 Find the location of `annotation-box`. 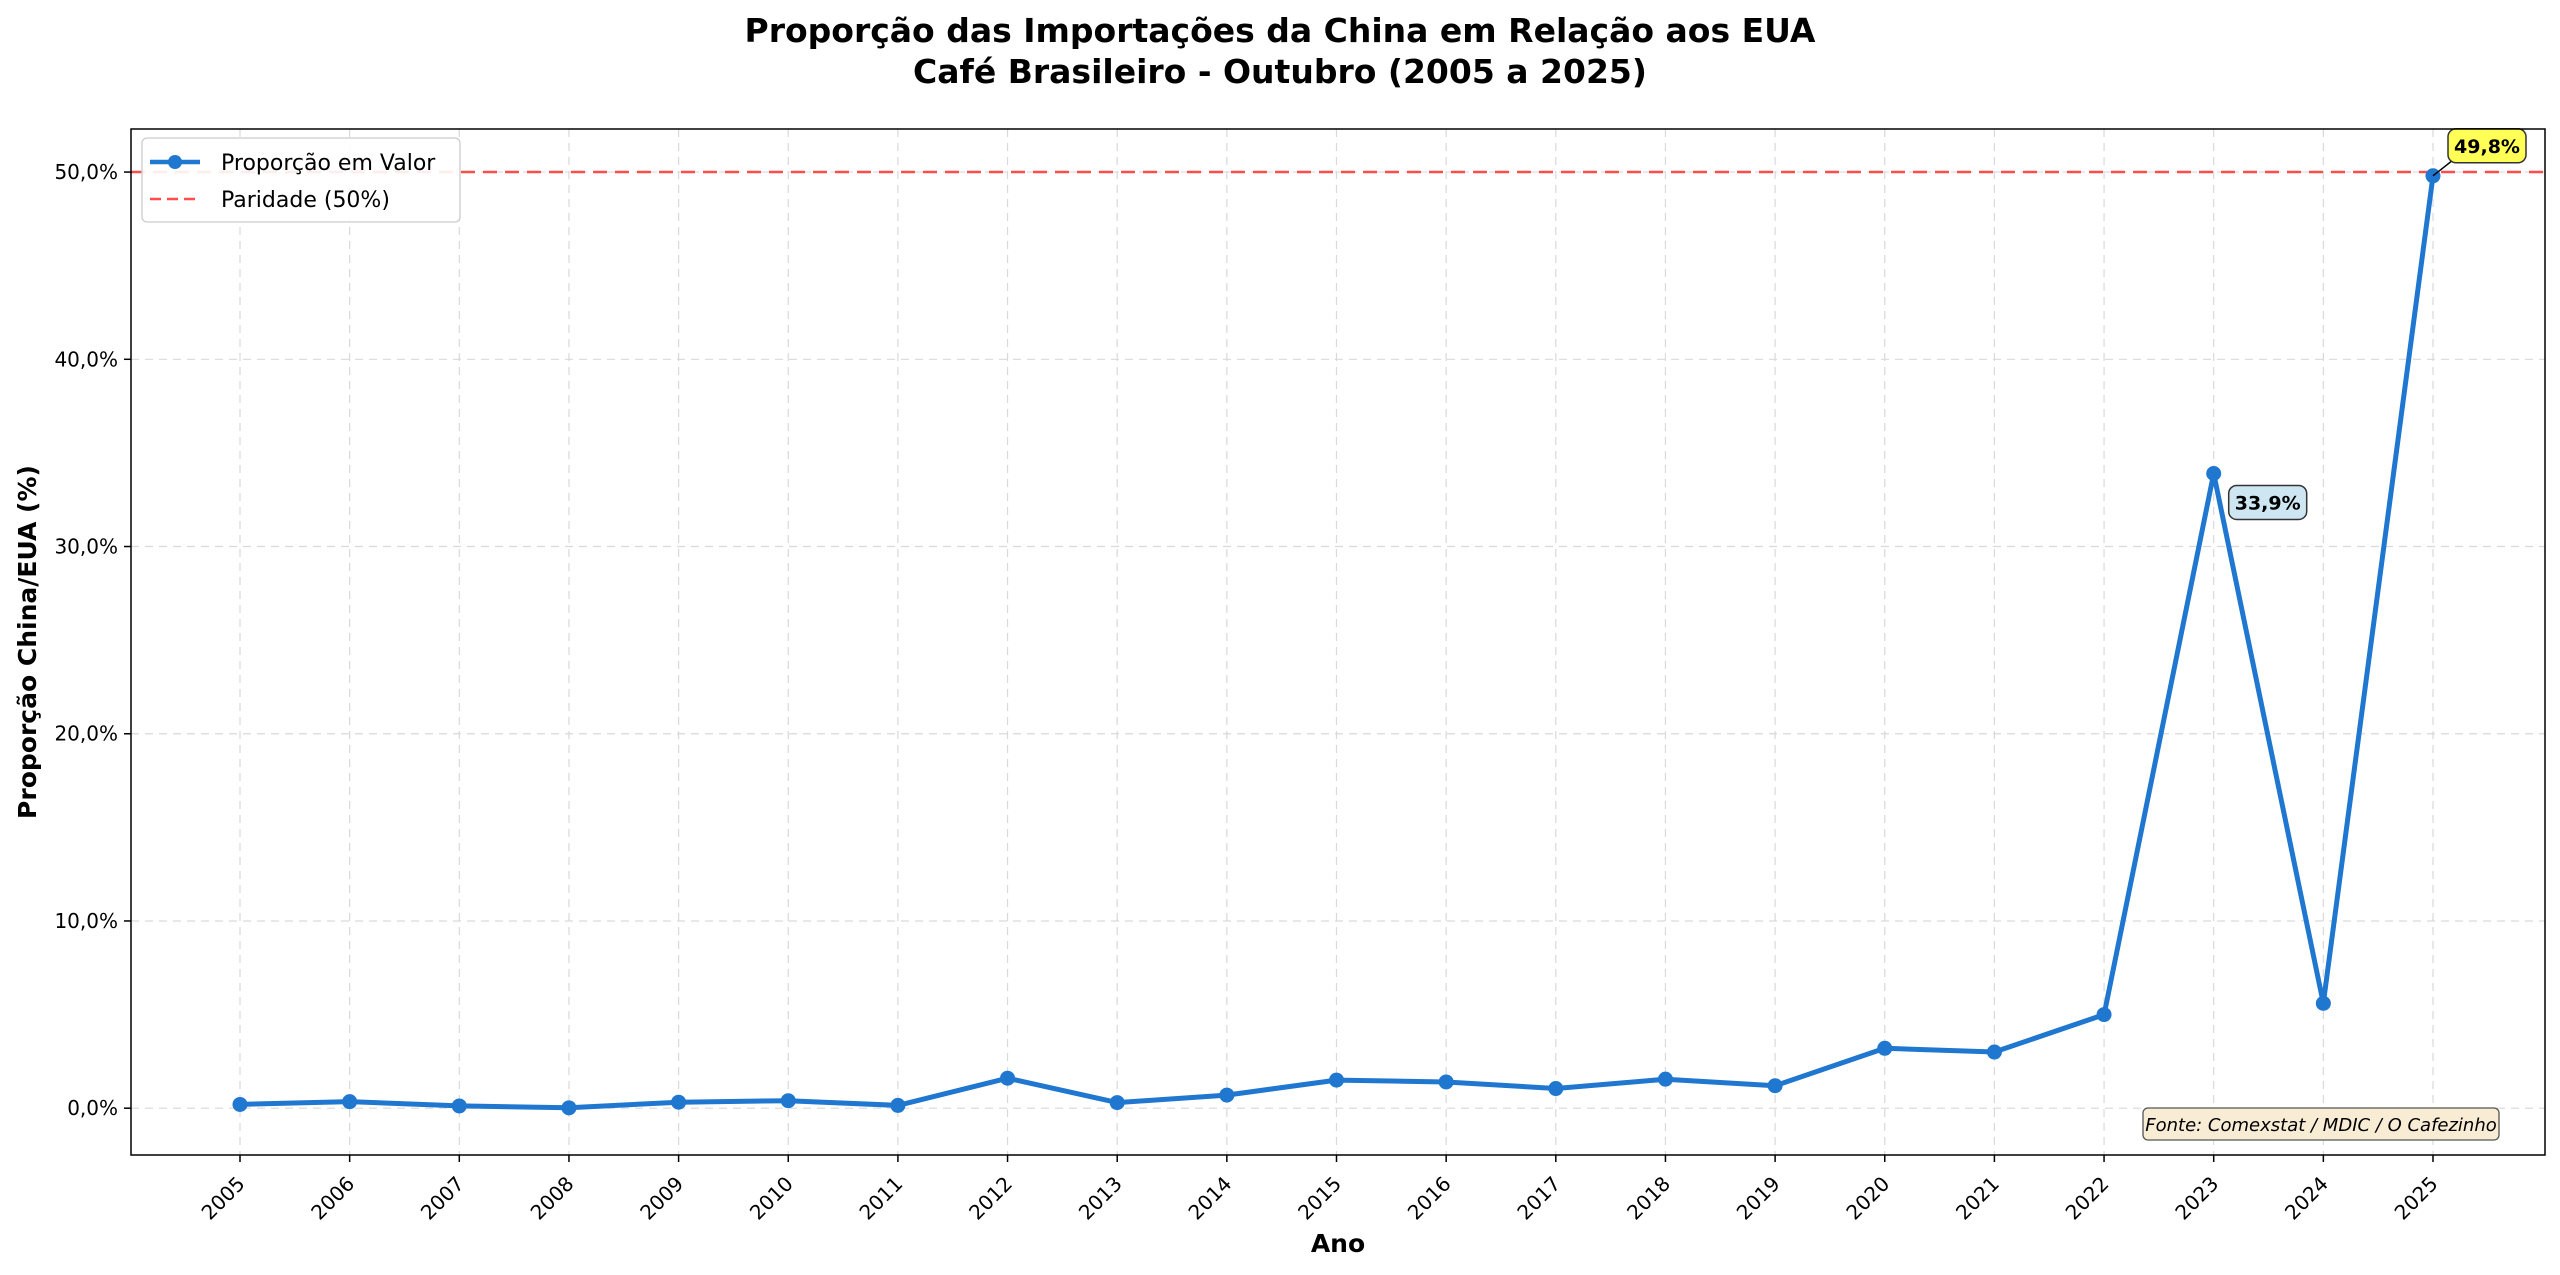

annotation-box is located at coordinates (2267, 502).